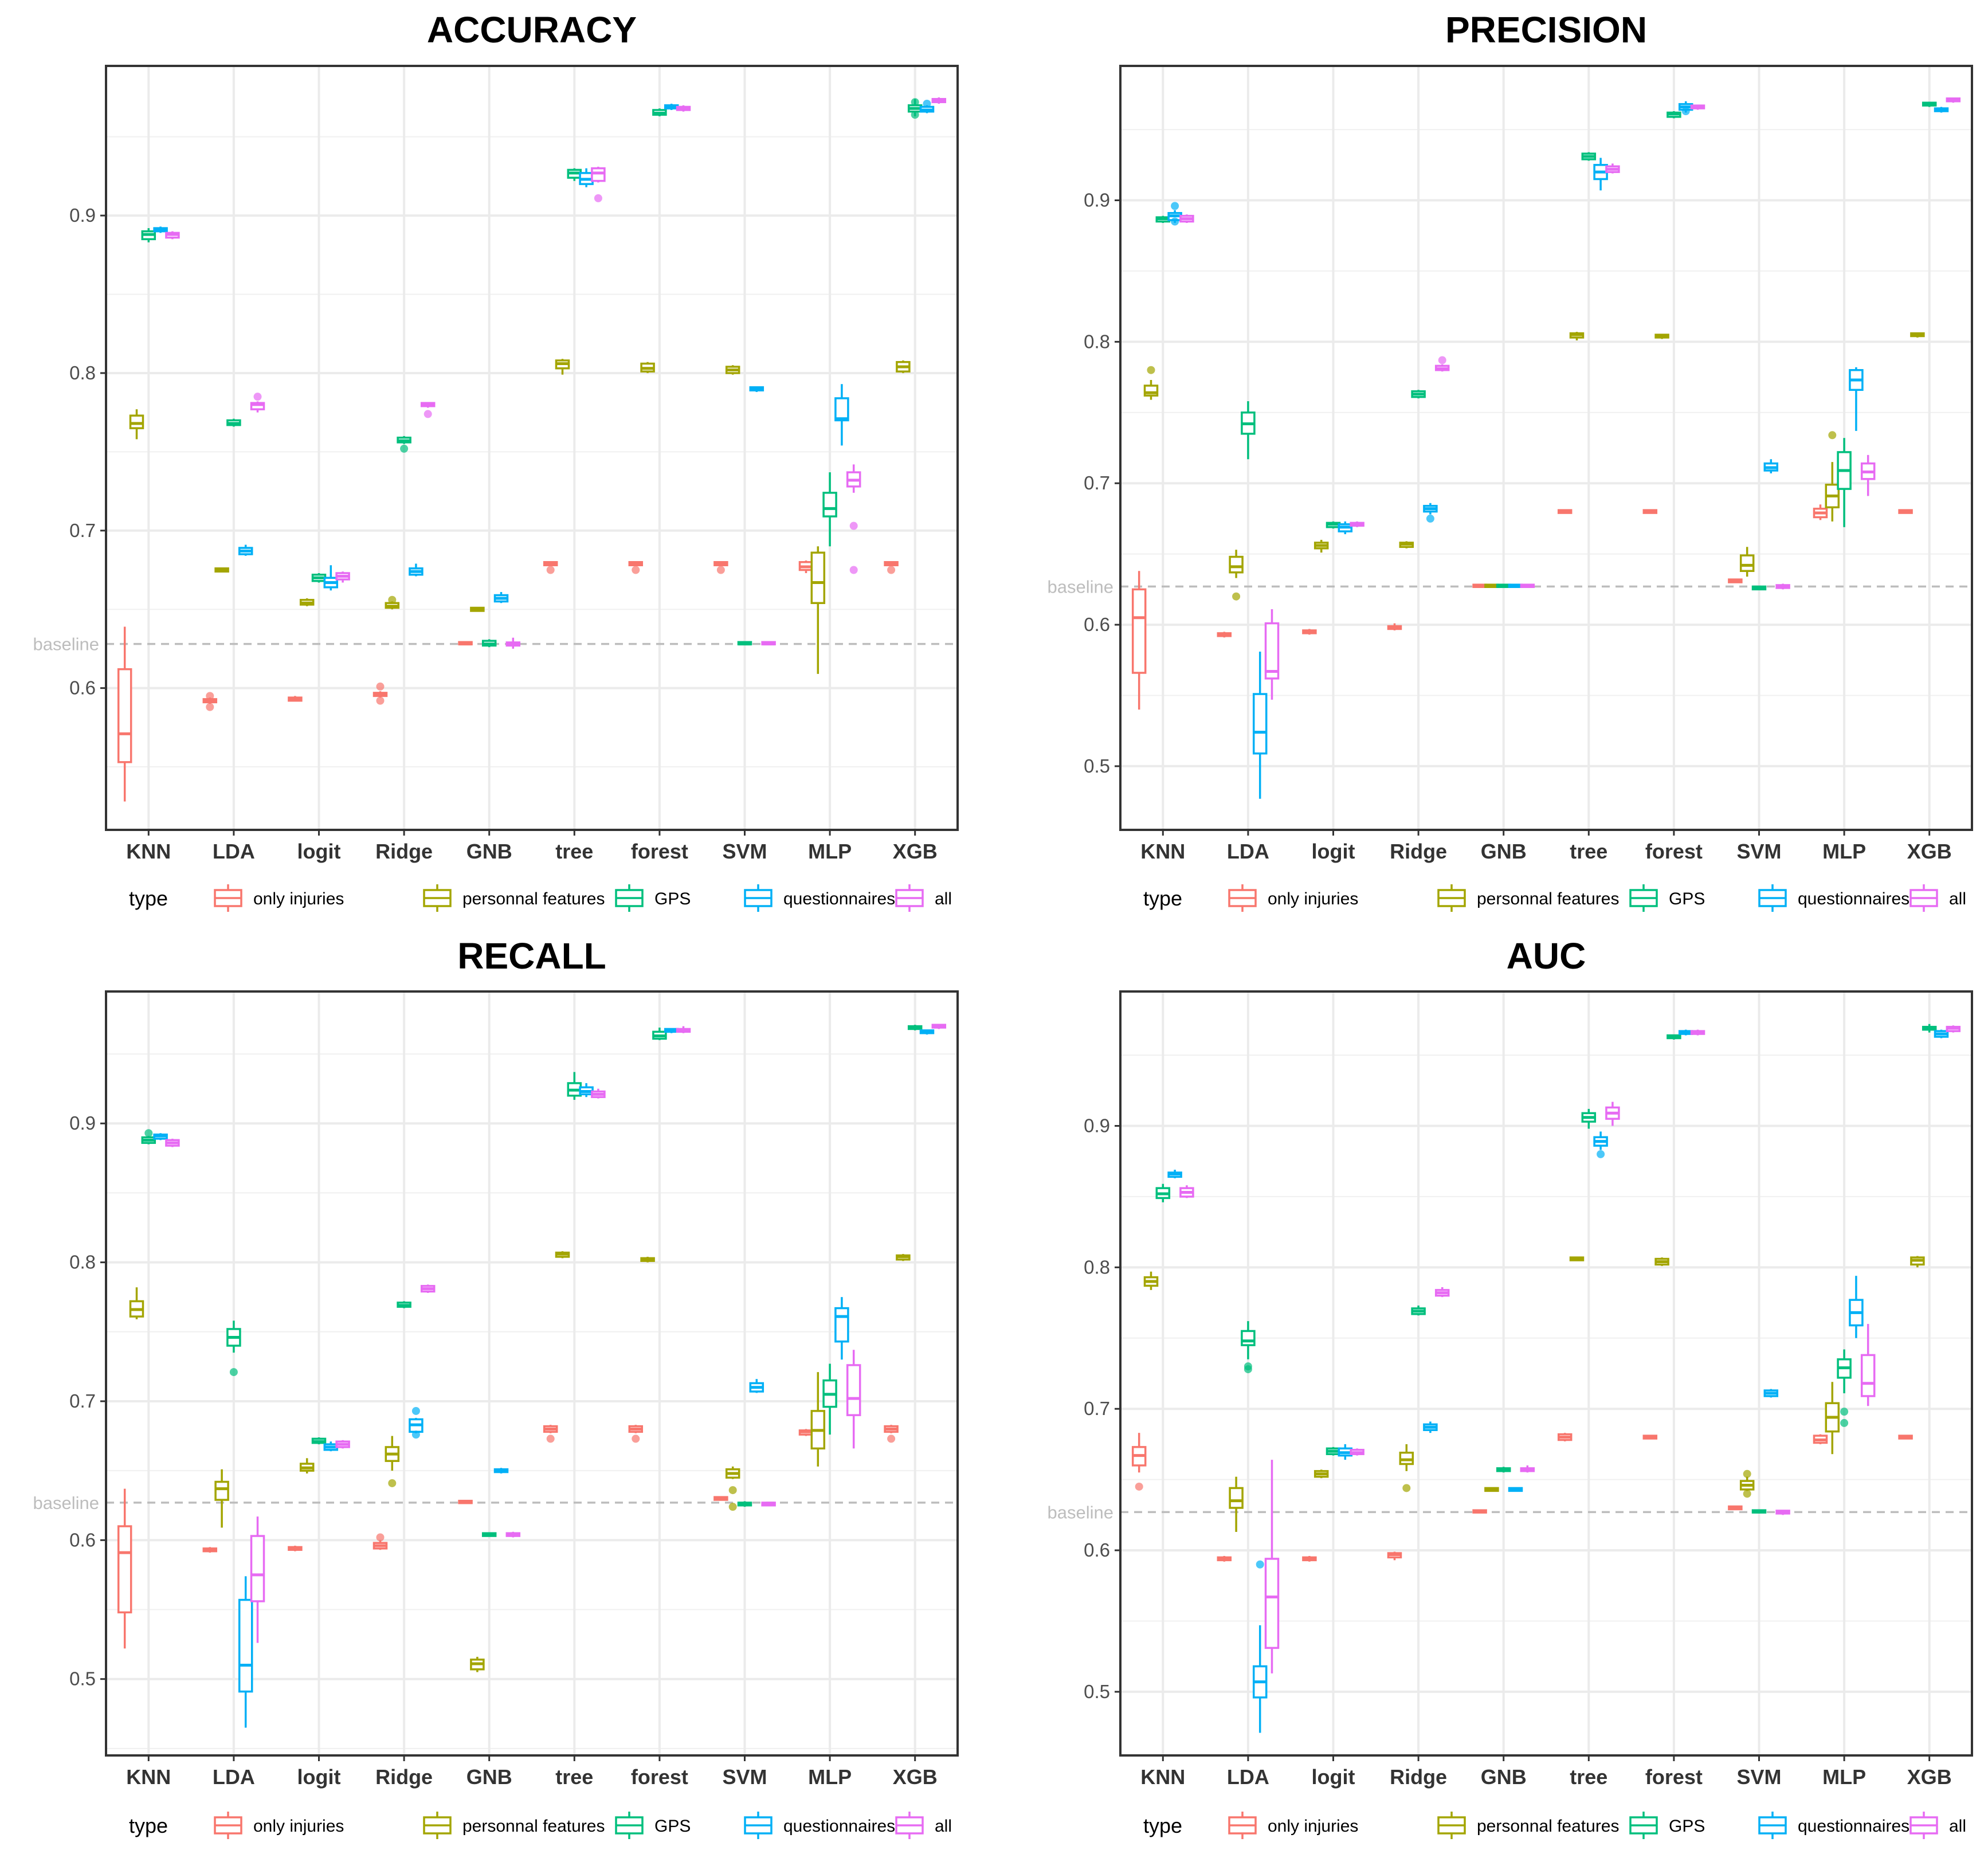 This screenshot has width=1988, height=1850. Describe the element at coordinates (532, 29) in the screenshot. I see `chart-title: ACCURACY` at that location.